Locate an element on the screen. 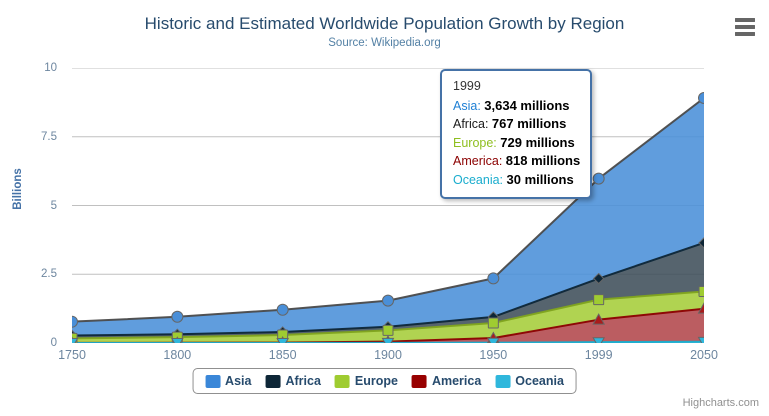 This screenshot has height=416, width=769. chart-subtitle: Source: Wikipedia.org is located at coordinates (384, 43).